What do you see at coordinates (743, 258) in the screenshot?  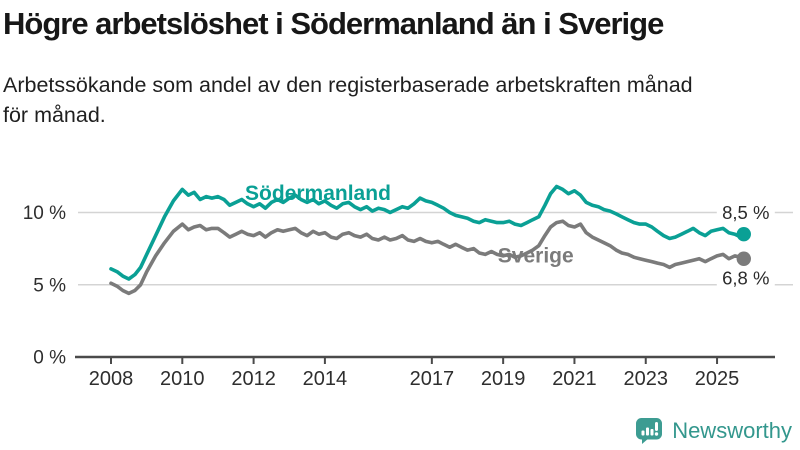 I see `series-end-dot-sverige` at bounding box center [743, 258].